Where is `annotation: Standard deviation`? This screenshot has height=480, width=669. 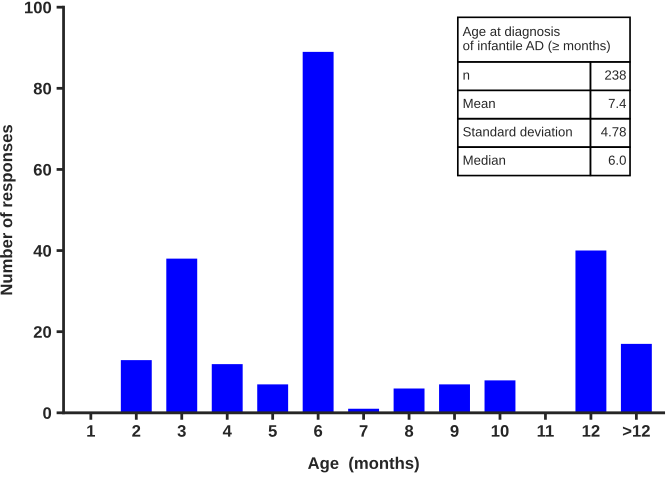 annotation: Standard deviation is located at coordinates (517, 131).